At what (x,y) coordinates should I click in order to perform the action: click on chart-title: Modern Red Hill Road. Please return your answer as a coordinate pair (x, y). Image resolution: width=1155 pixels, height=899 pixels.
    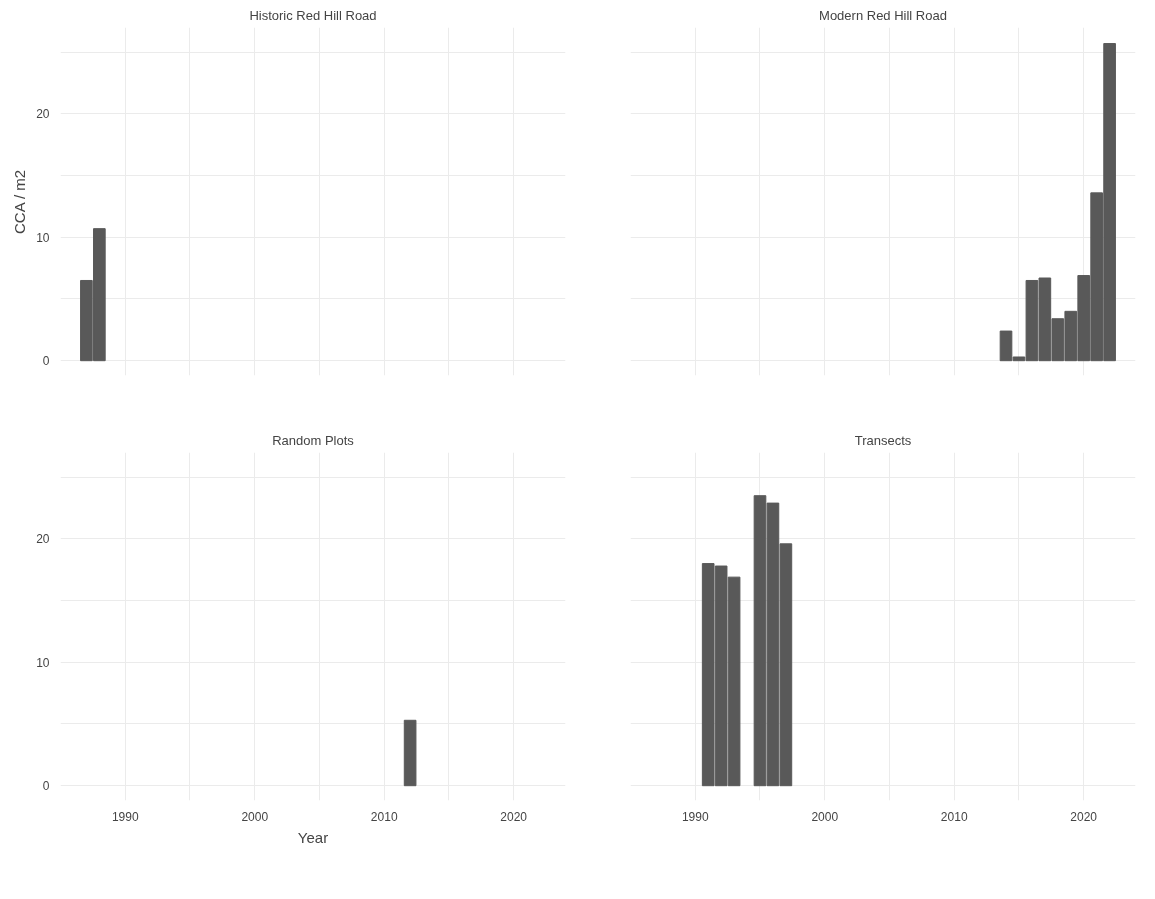
    Looking at the image, I should click on (883, 15).